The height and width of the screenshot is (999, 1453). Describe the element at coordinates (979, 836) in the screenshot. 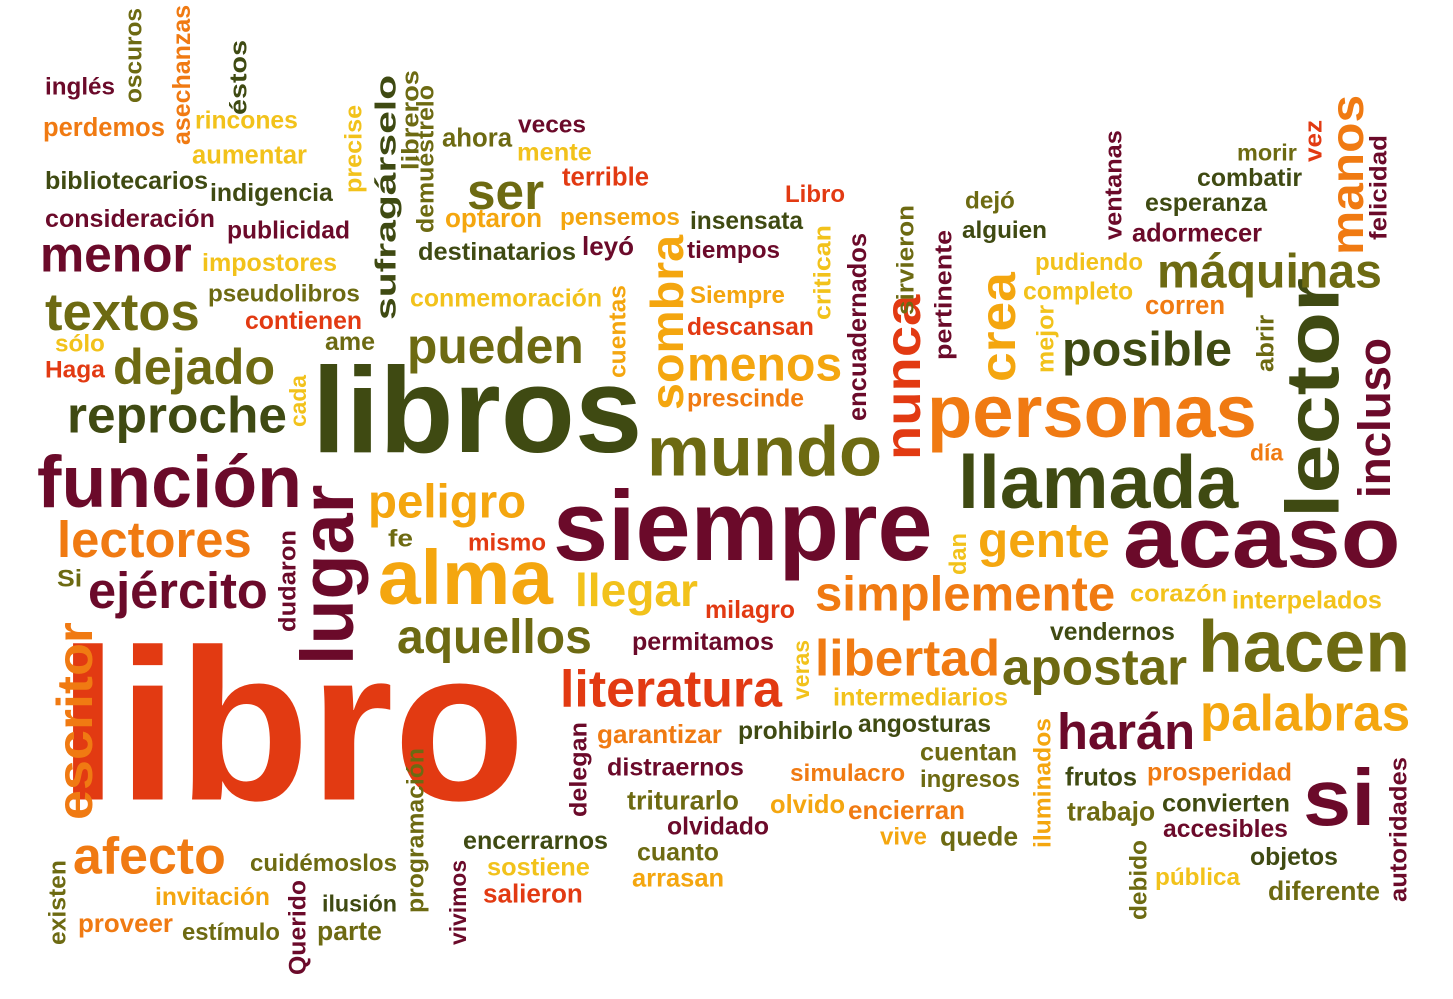

I see `cloud-word-quede: quede` at that location.